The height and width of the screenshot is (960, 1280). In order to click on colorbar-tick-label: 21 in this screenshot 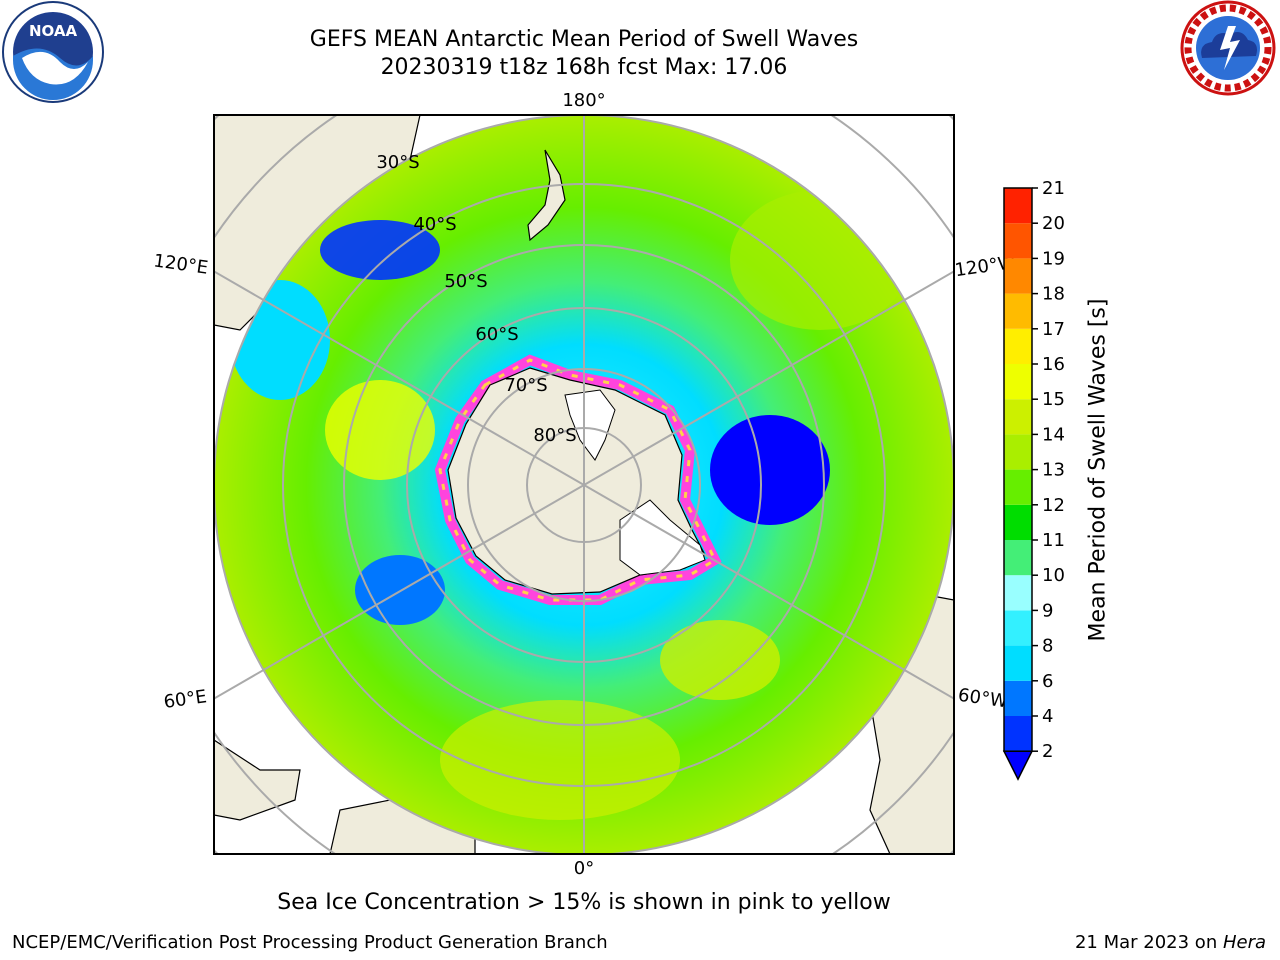, I will do `click(1053, 188)`.